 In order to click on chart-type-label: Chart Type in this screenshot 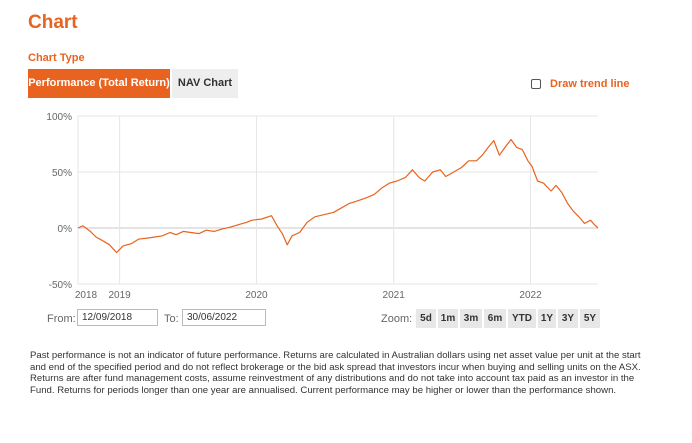, I will do `click(56, 58)`.